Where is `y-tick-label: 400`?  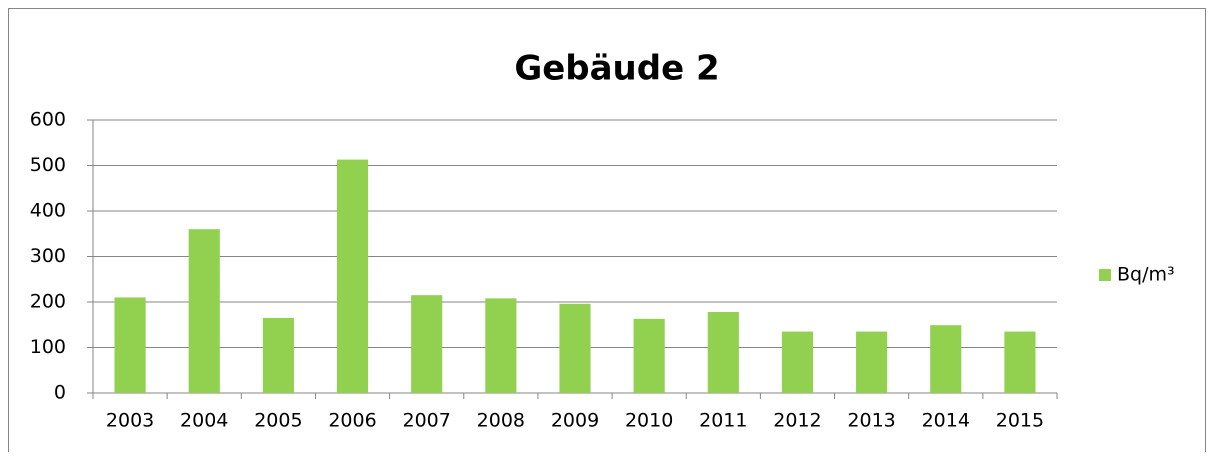
y-tick-label: 400 is located at coordinates (48, 211).